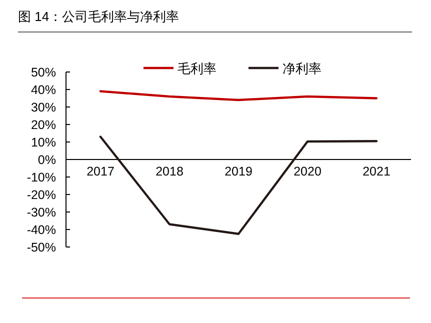  I want to click on y-tick-label: -30%, so click(41, 213).